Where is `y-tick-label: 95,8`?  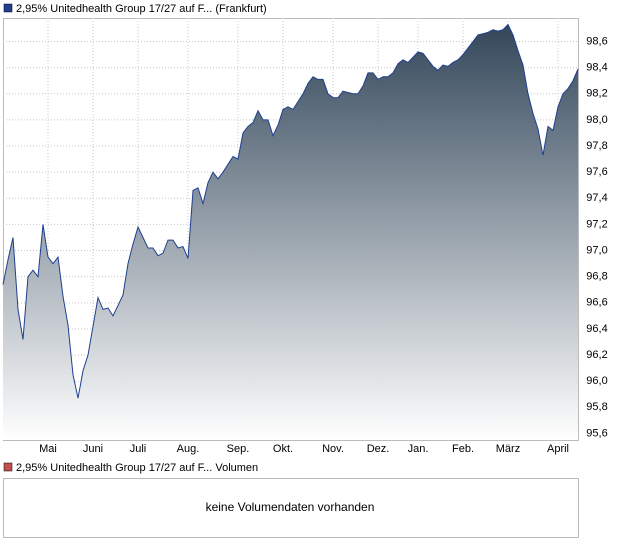
y-tick-label: 95,8 is located at coordinates (596, 407).